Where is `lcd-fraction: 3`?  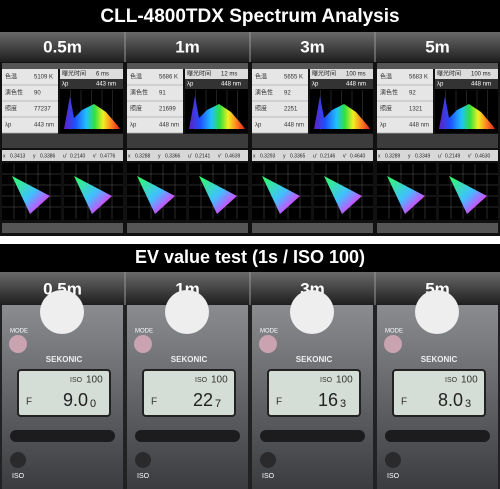
lcd-fraction: 3 is located at coordinates (468, 404).